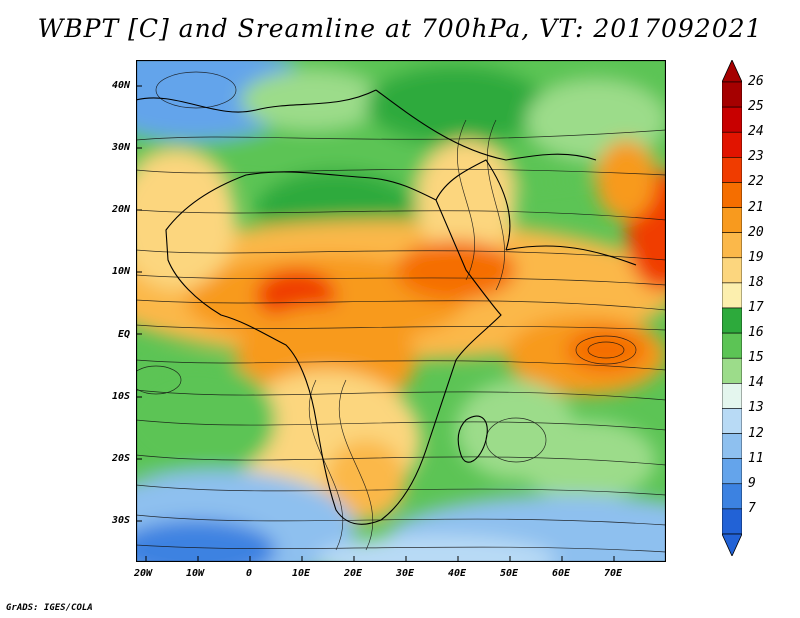 Image resolution: width=800 pixels, height=618 pixels. What do you see at coordinates (756, 107) in the screenshot?
I see `colorbar-label: 25` at bounding box center [756, 107].